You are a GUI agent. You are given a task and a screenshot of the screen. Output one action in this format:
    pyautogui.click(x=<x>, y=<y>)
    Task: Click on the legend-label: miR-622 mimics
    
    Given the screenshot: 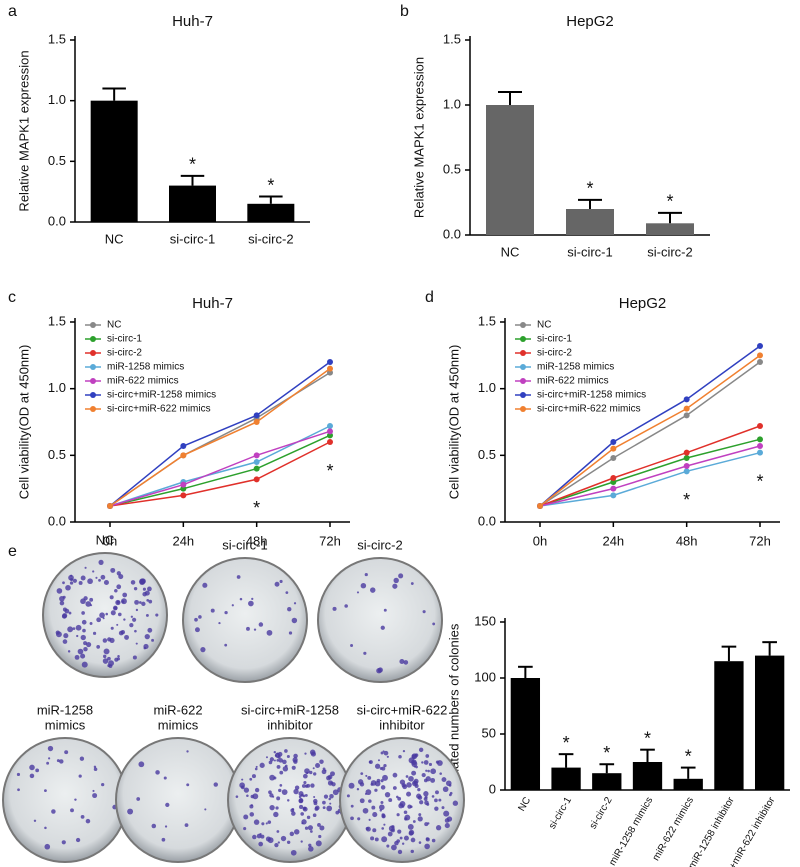 What is the action you would take?
    pyautogui.click(x=143, y=381)
    